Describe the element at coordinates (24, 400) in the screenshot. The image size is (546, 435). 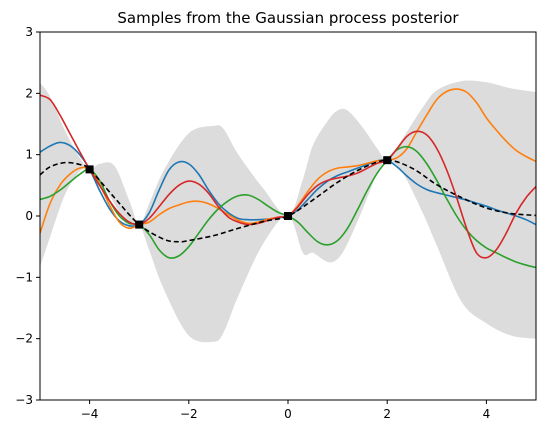
I see `y-tick-label: −3` at that location.